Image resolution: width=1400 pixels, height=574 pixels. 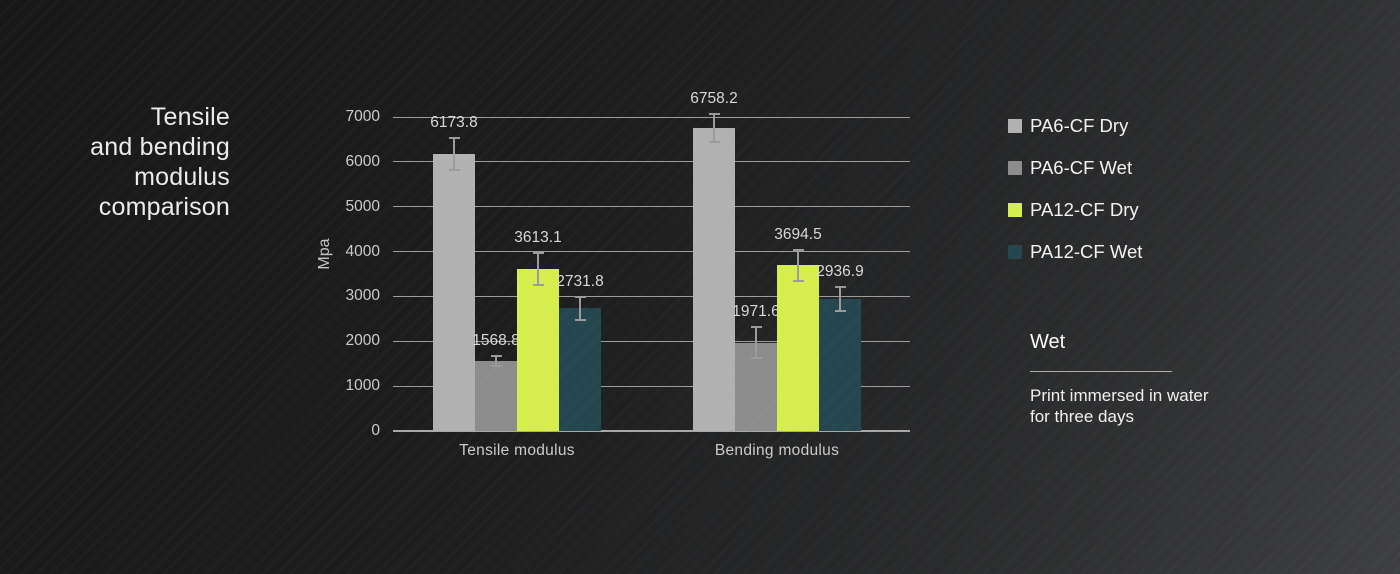 I want to click on bar-pa6-cf-wet, so click(x=496, y=395).